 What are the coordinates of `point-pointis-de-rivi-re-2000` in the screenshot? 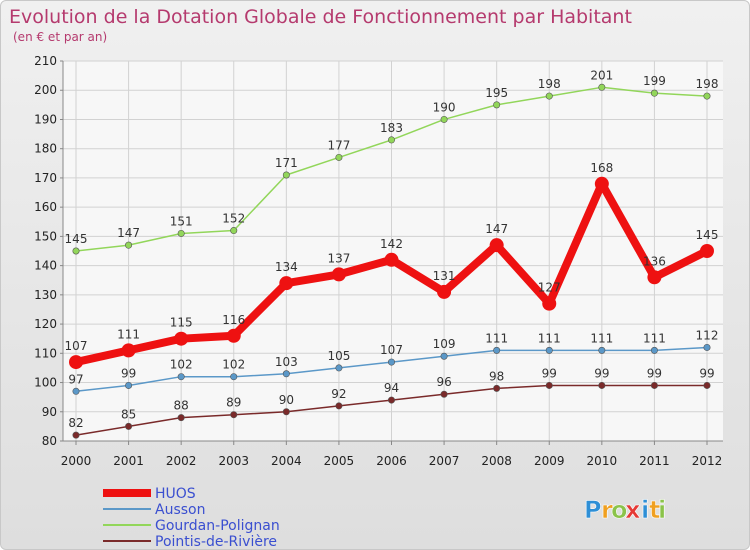 It's located at (76, 435).